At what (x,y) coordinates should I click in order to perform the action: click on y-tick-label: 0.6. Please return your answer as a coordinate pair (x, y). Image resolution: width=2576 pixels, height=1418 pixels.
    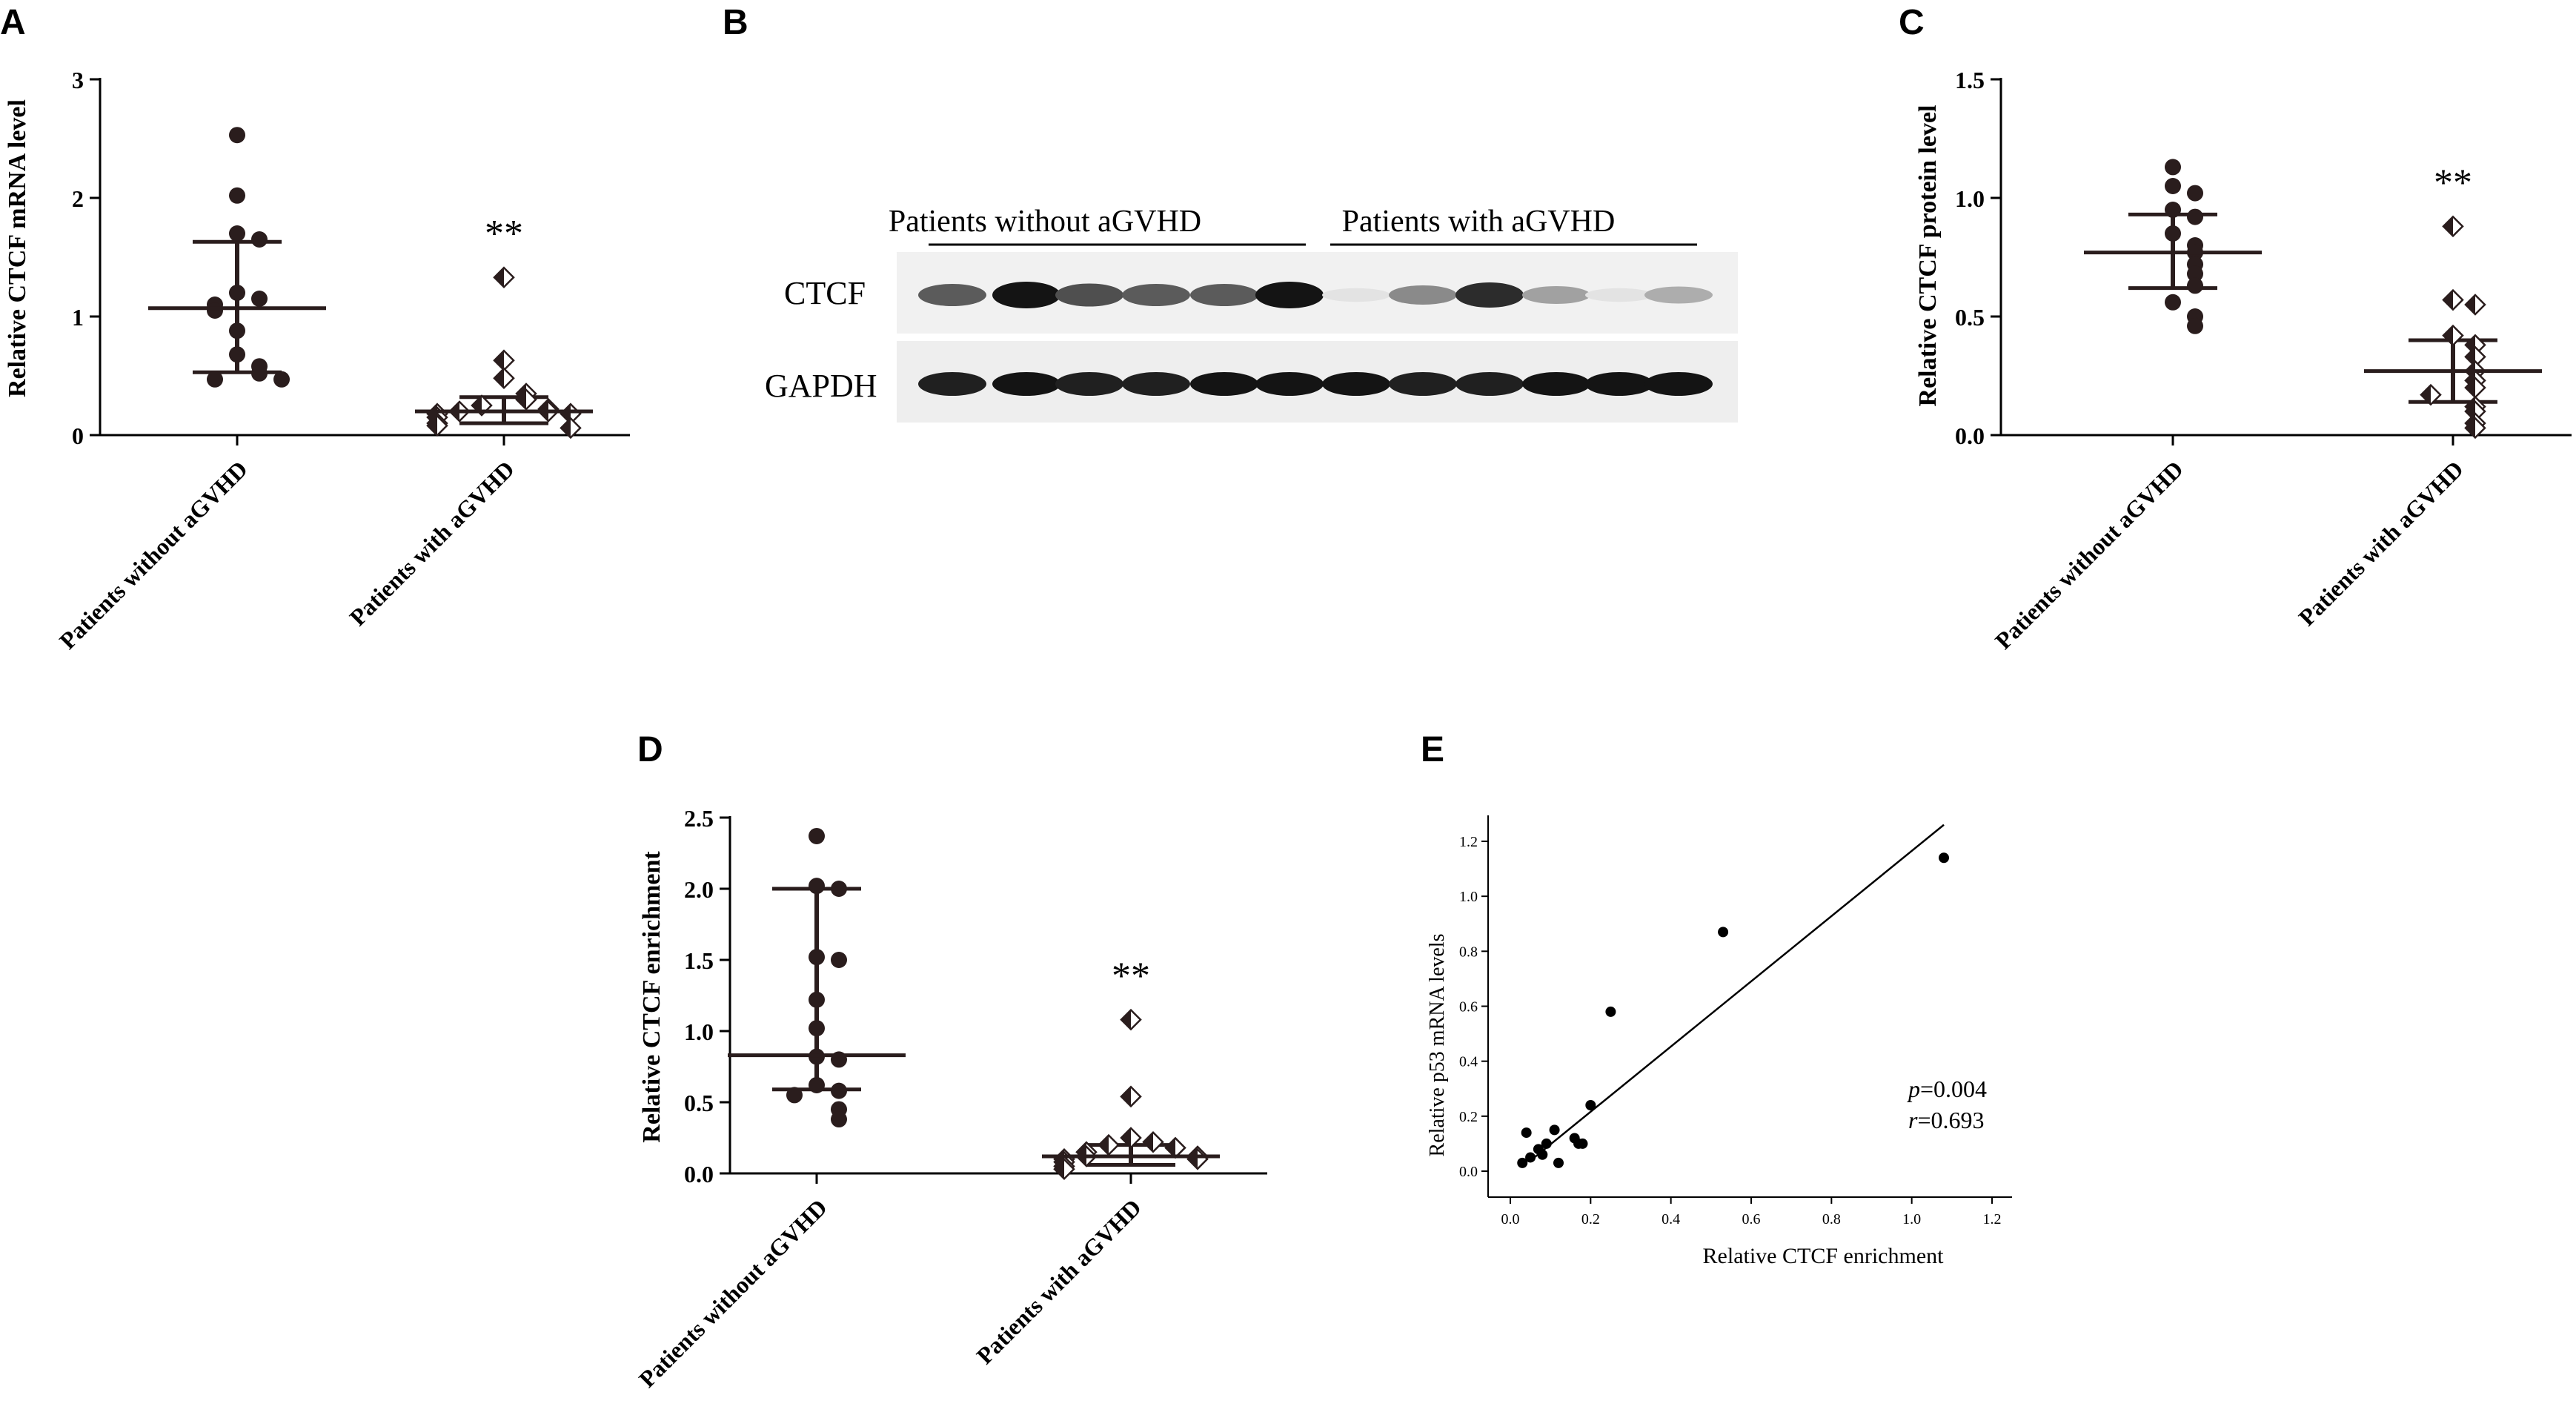
    Looking at the image, I should click on (1468, 1008).